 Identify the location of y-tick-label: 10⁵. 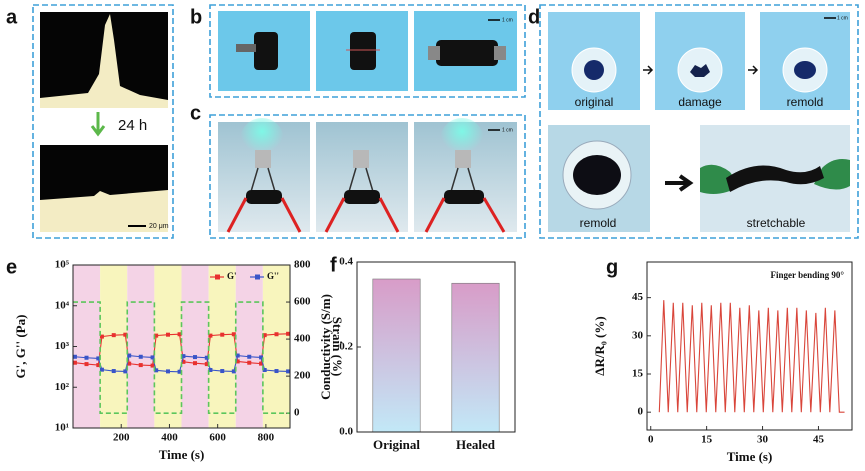
(62, 265).